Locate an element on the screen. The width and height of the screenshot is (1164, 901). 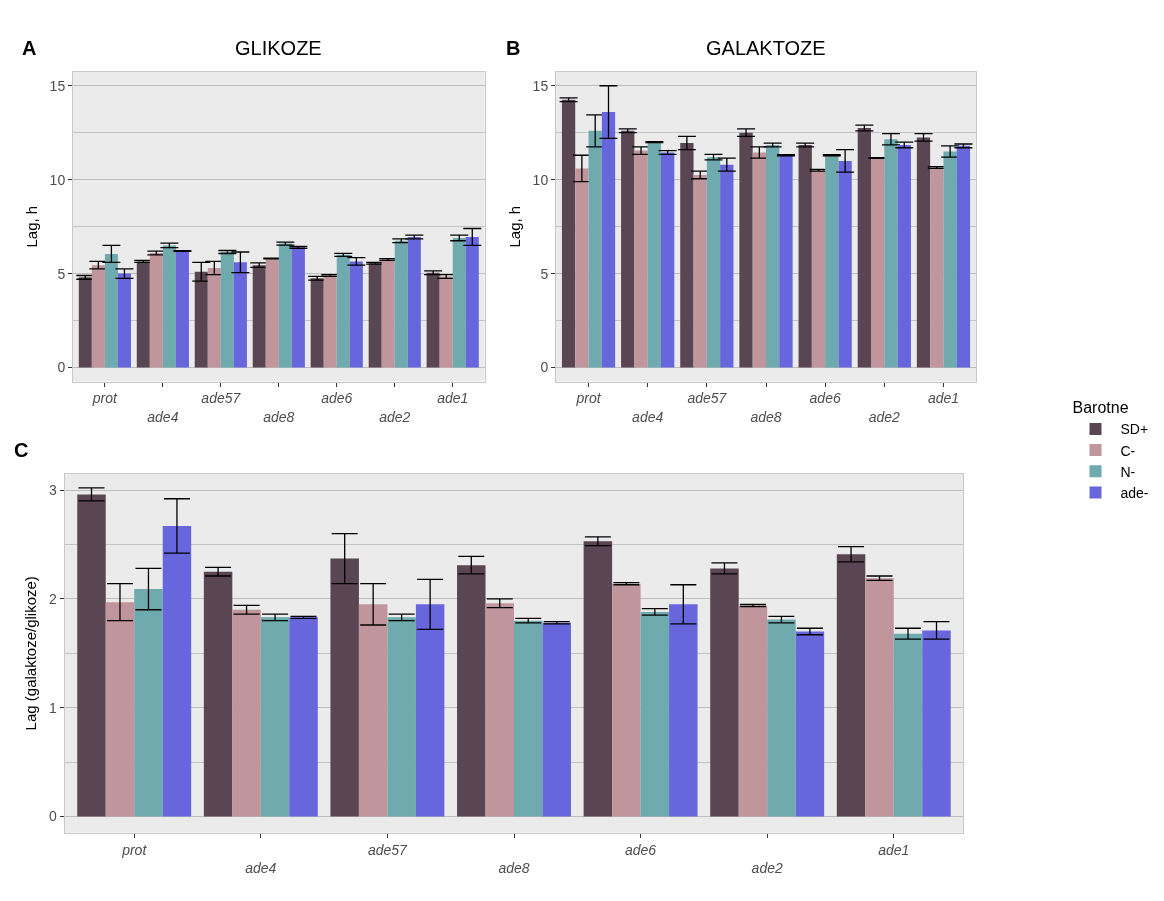
legend-label: C- is located at coordinates (1128, 450).